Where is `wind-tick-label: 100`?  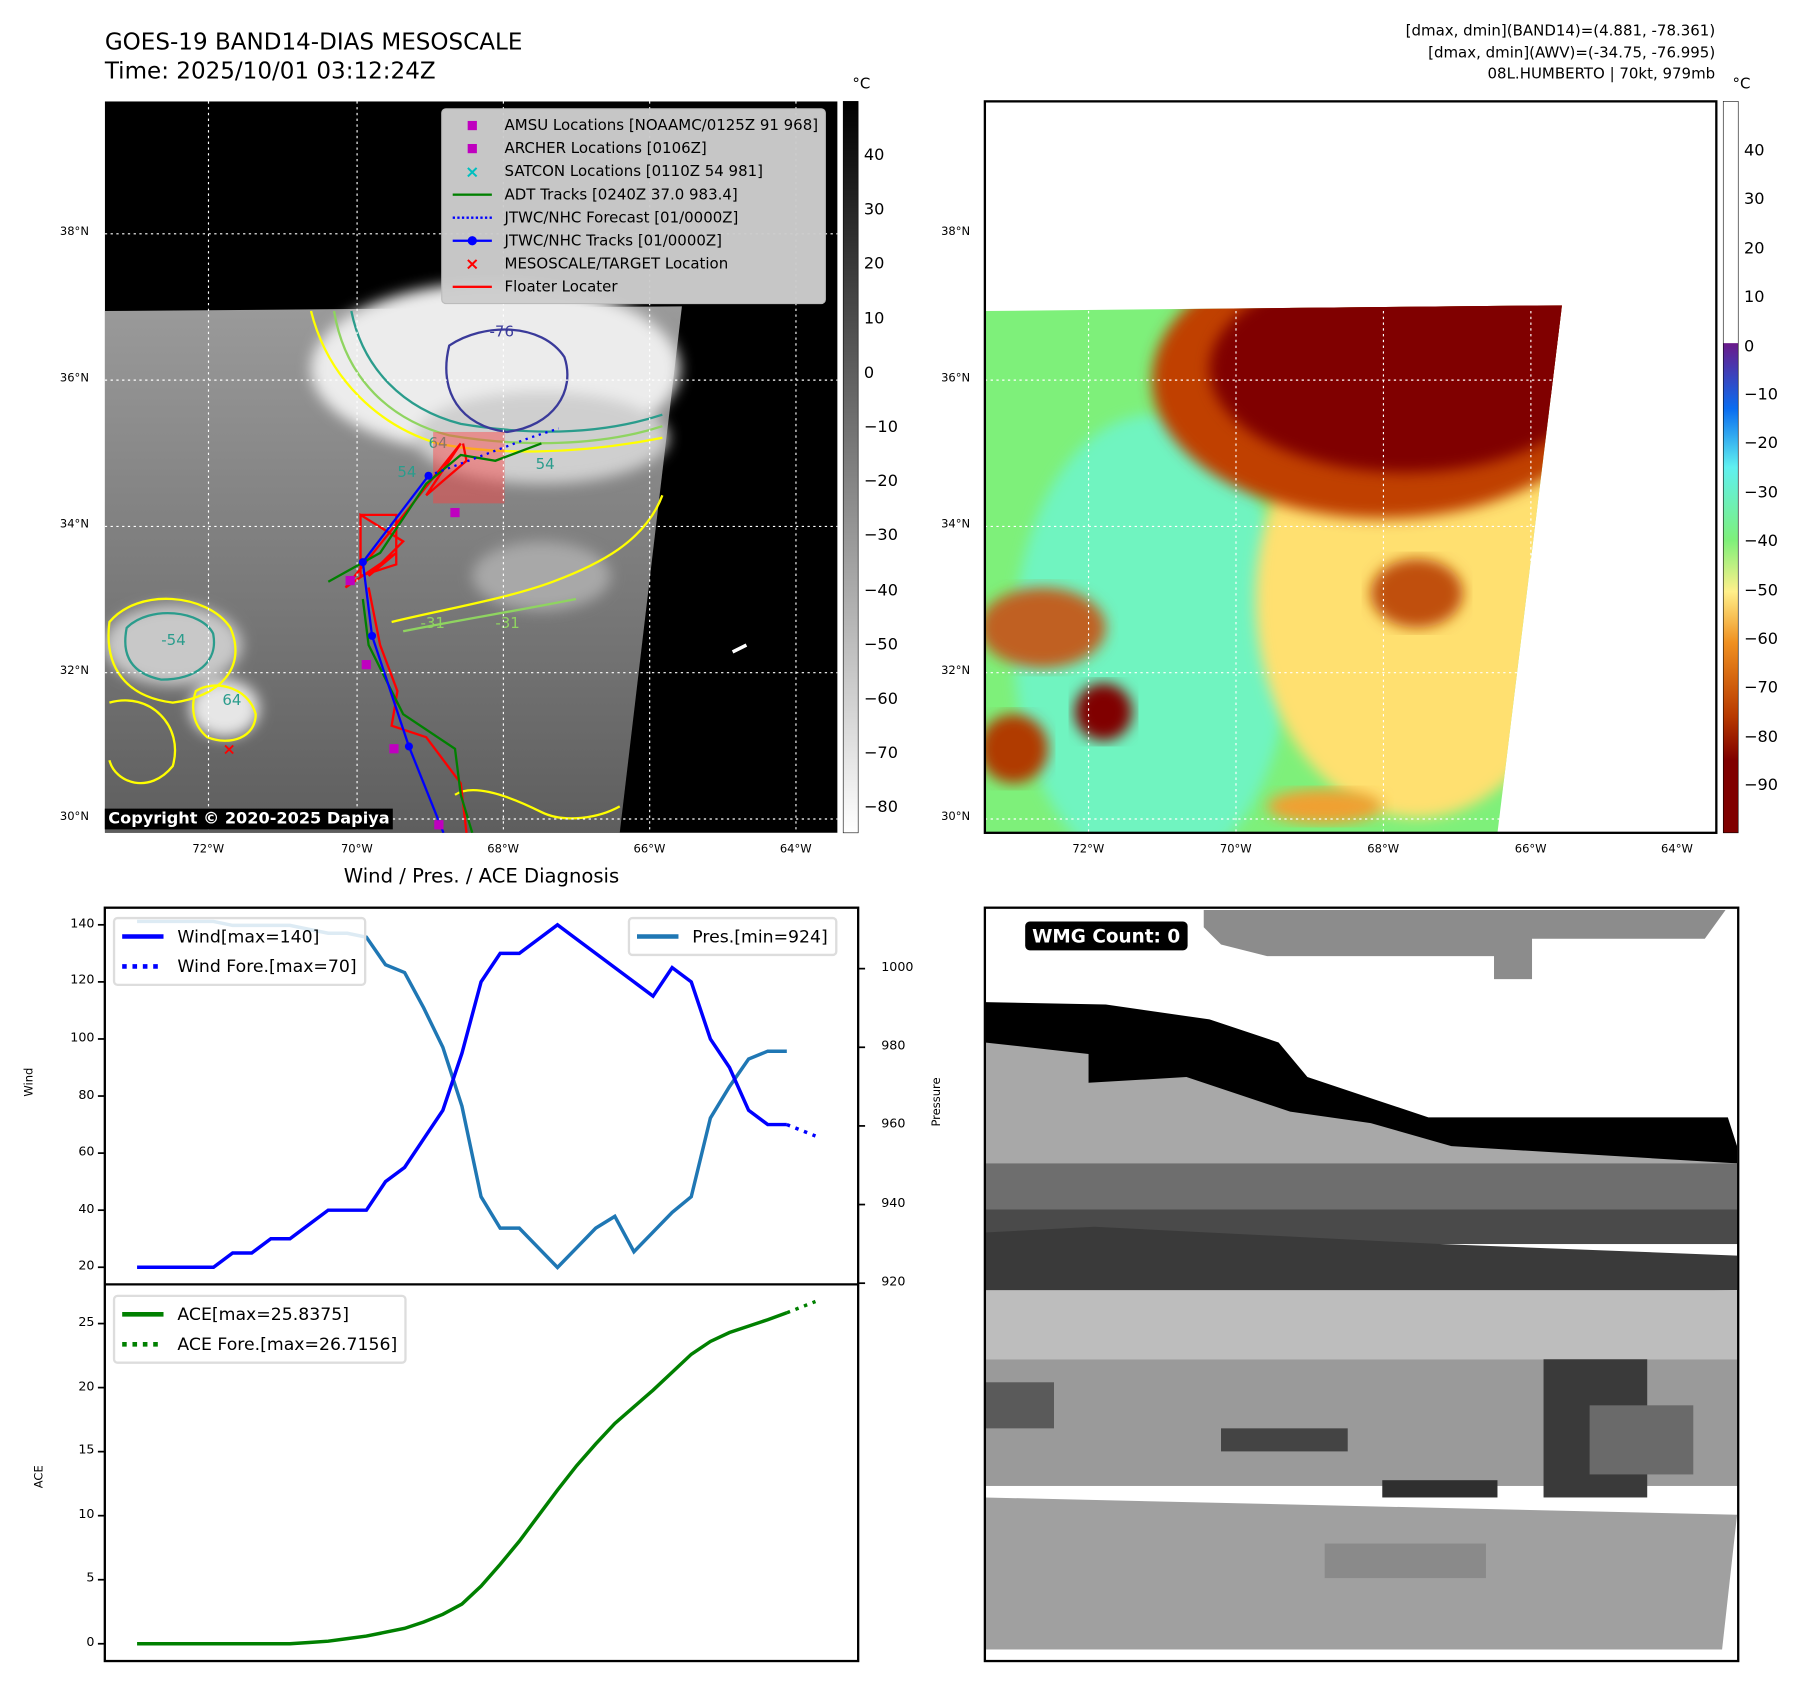
wind-tick-label: 100 is located at coordinates (82, 1037).